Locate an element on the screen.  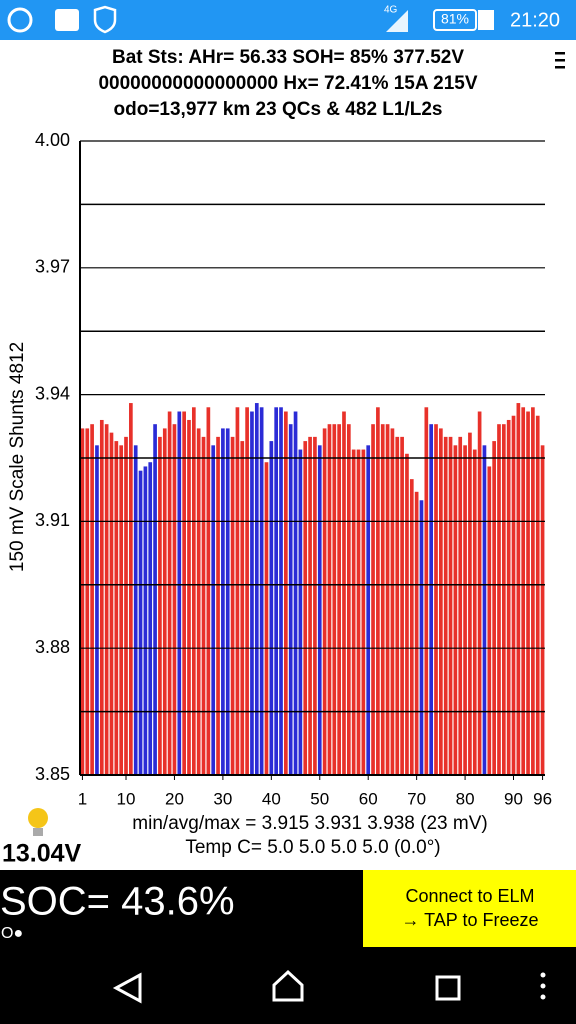
y-tick-label: 3.88 is located at coordinates (52, 647).